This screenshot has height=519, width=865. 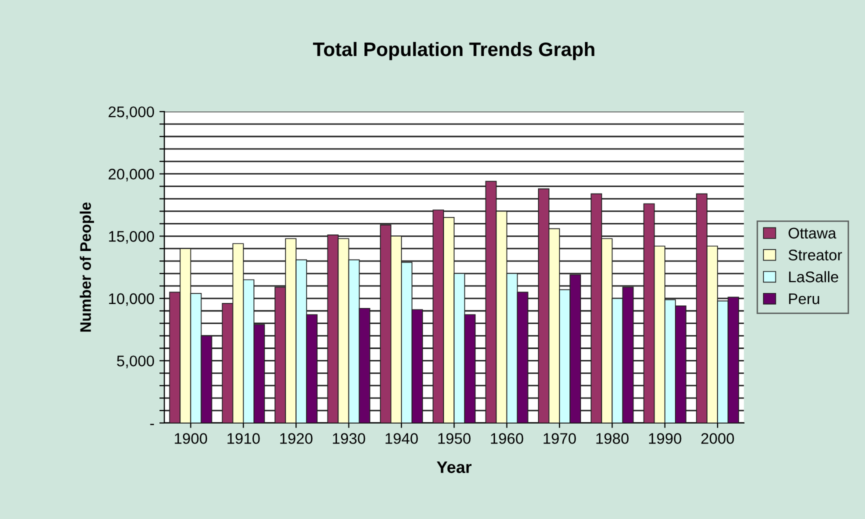 What do you see at coordinates (804, 299) in the screenshot?
I see `legend-label: Peru` at bounding box center [804, 299].